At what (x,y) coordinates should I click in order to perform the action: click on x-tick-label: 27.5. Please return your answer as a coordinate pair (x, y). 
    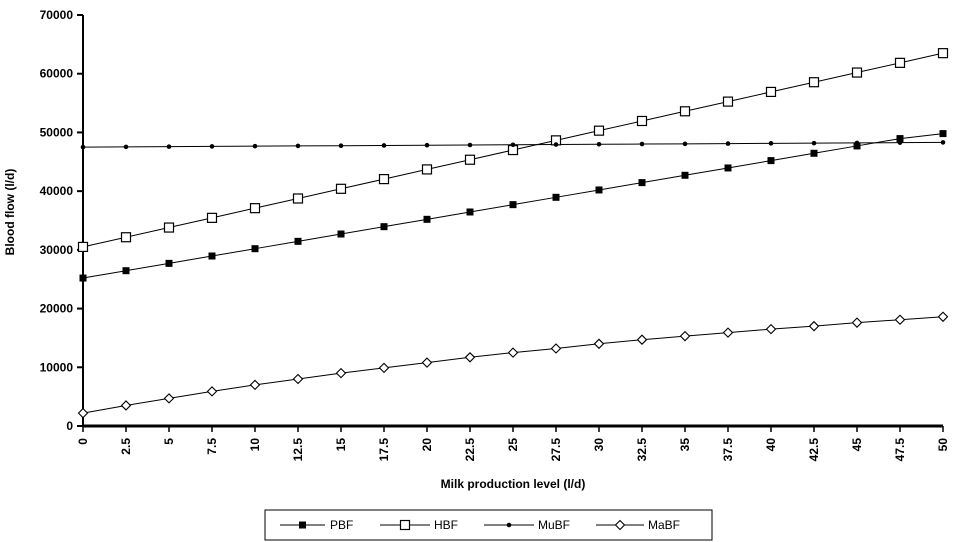
    Looking at the image, I should click on (556, 450).